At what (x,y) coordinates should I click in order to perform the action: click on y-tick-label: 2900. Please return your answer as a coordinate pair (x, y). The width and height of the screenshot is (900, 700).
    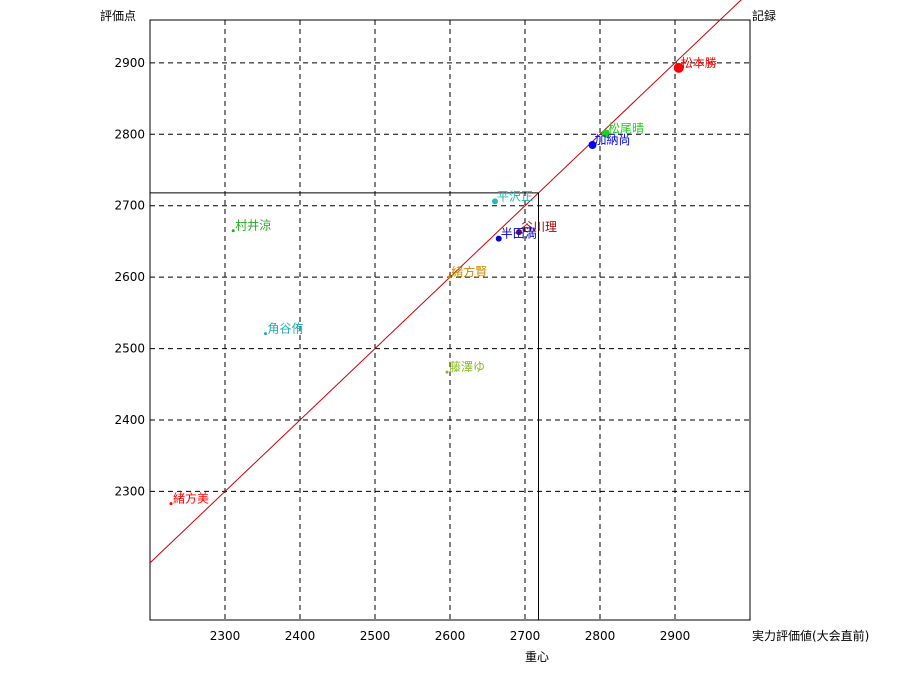
    Looking at the image, I should click on (129, 63).